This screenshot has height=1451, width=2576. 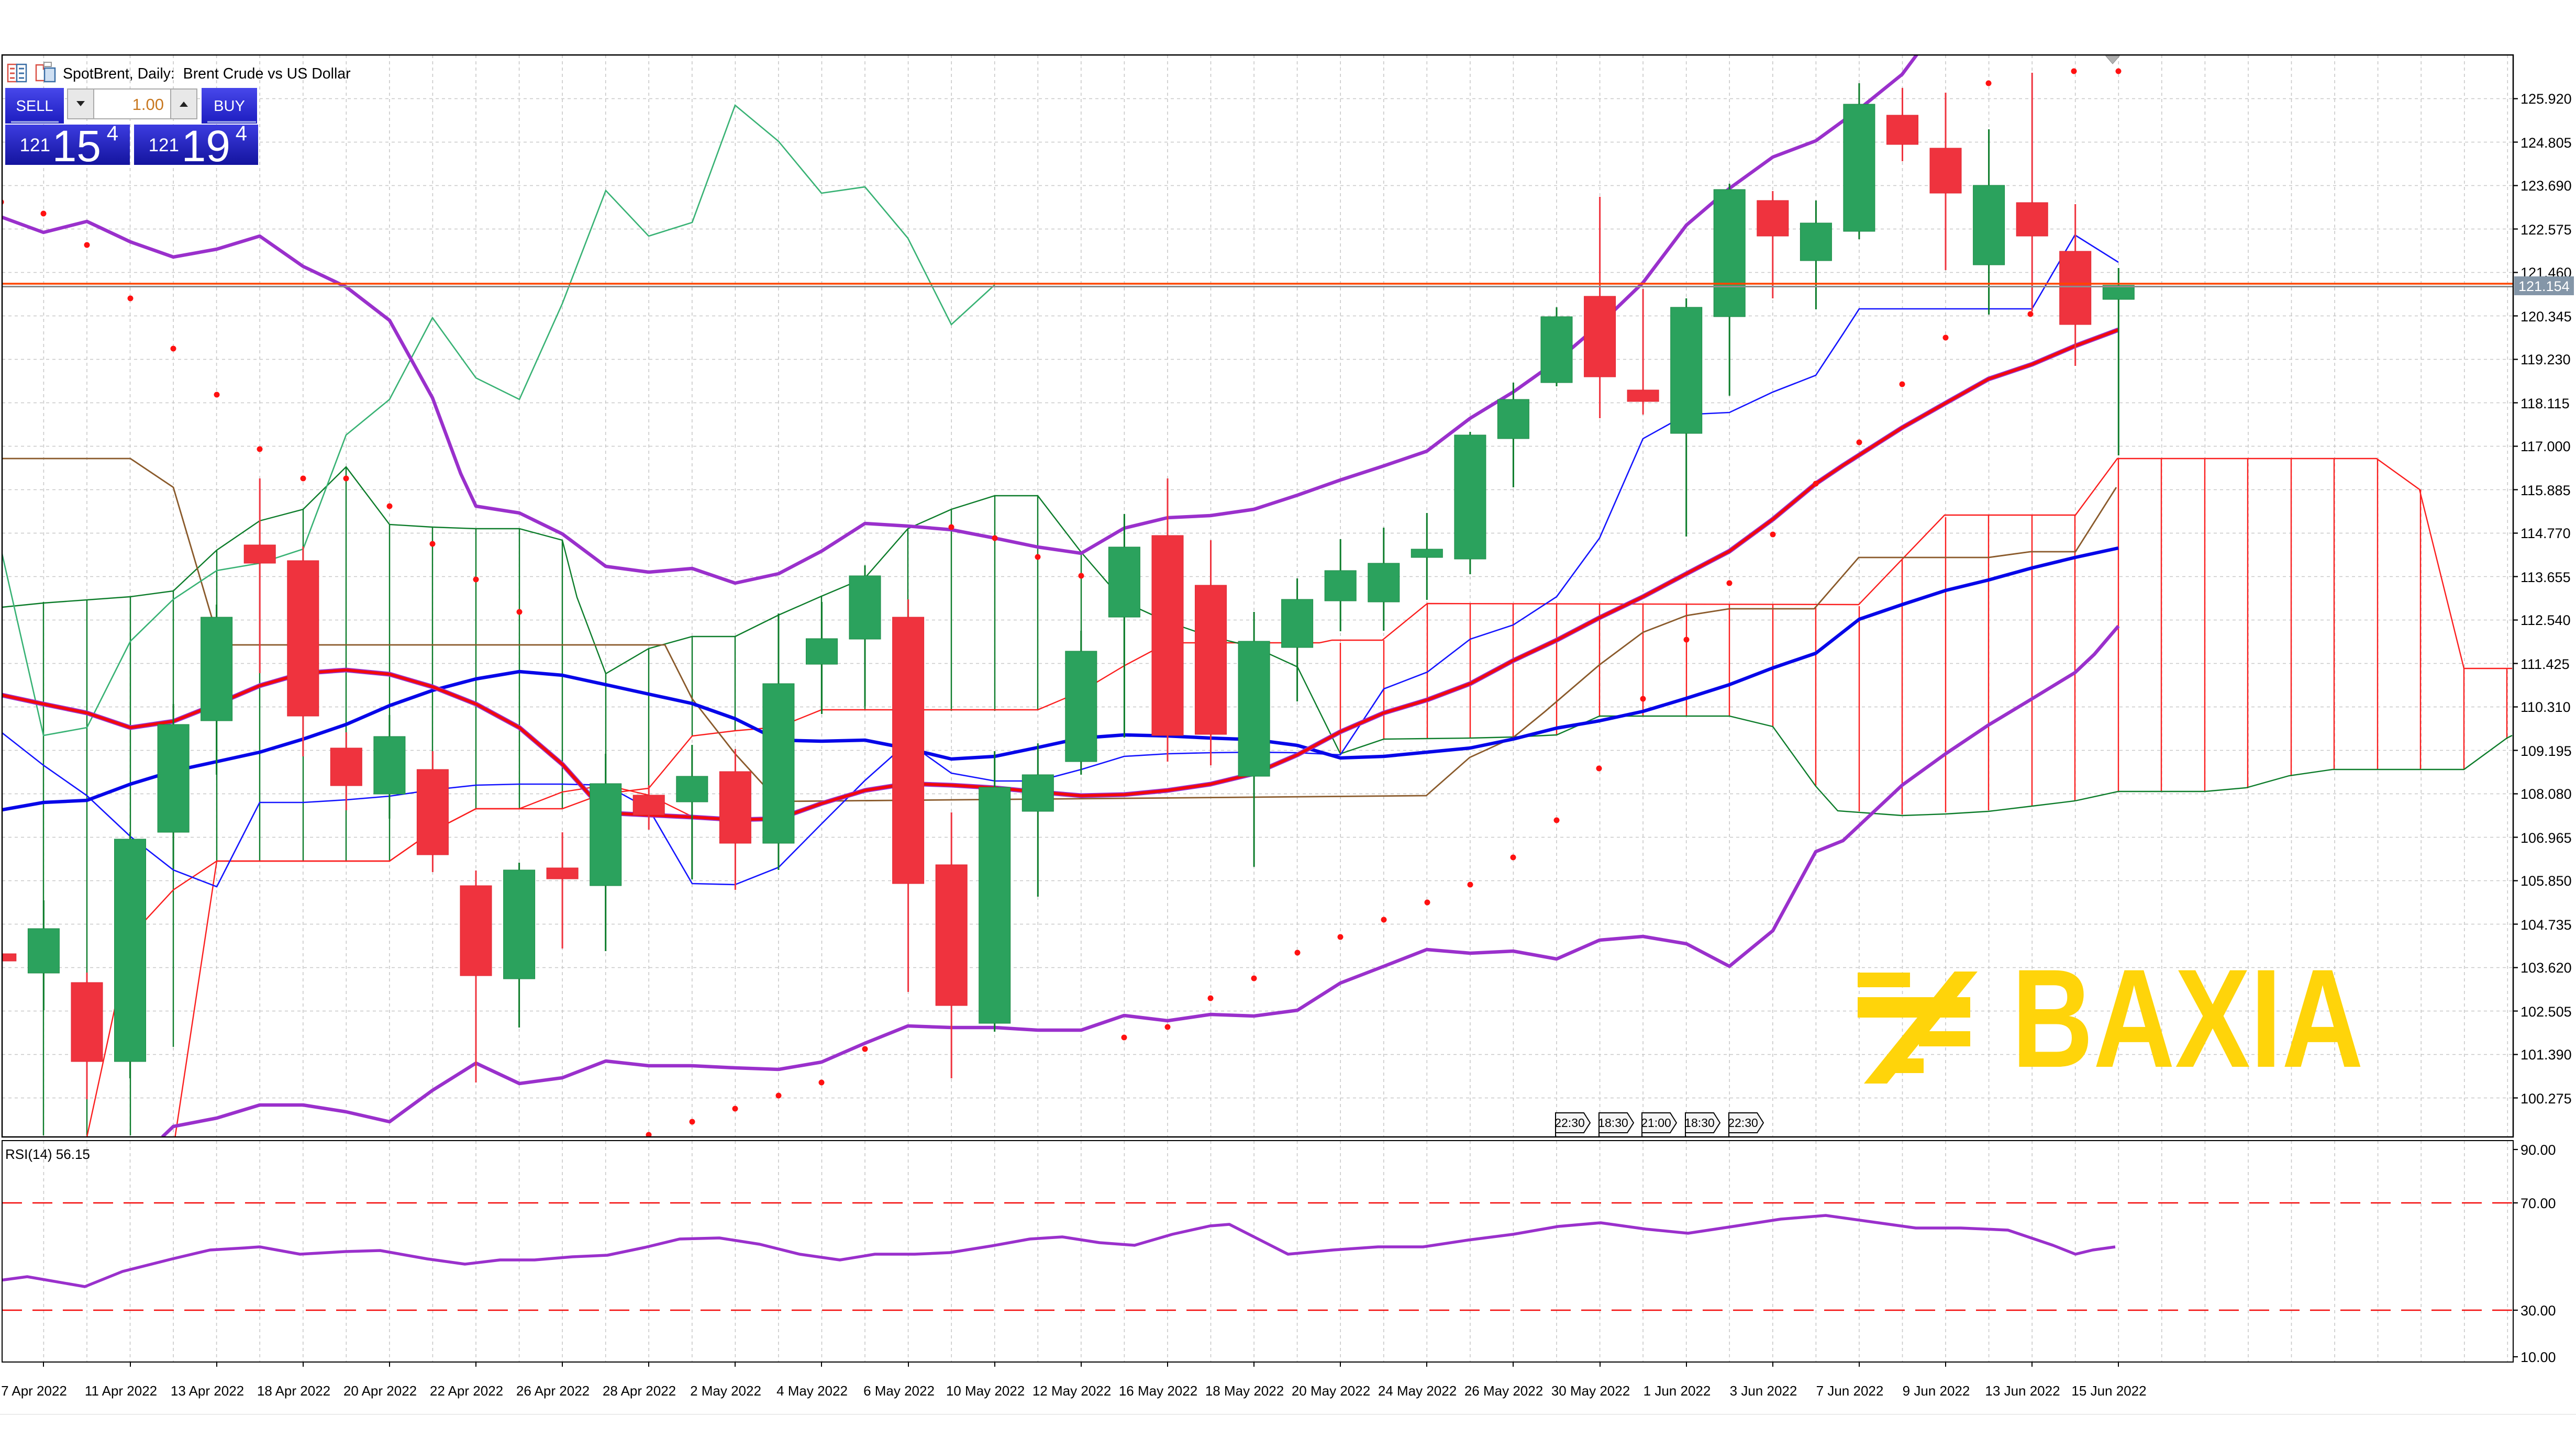 What do you see at coordinates (2546, 534) in the screenshot?
I see `svg-text: 114.770` at bounding box center [2546, 534].